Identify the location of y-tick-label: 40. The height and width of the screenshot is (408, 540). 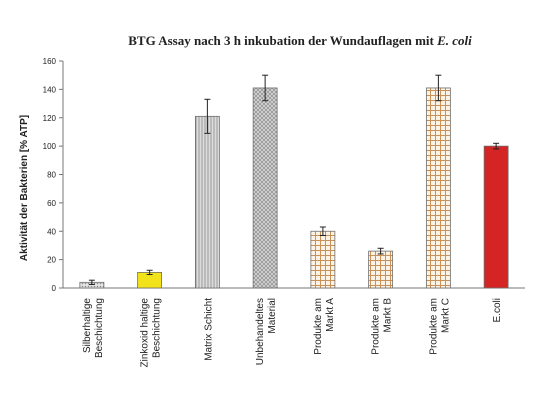
(51, 231).